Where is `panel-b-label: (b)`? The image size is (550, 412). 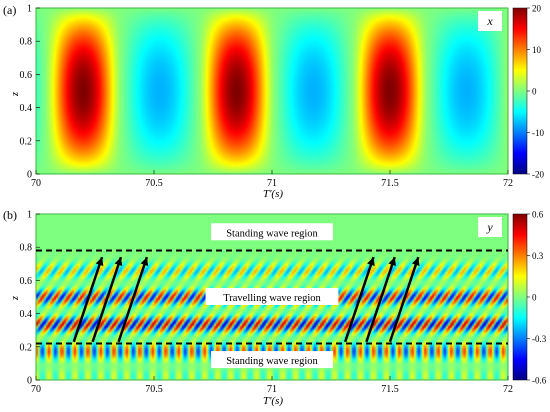
panel-b-label: (b) is located at coordinates (10, 215).